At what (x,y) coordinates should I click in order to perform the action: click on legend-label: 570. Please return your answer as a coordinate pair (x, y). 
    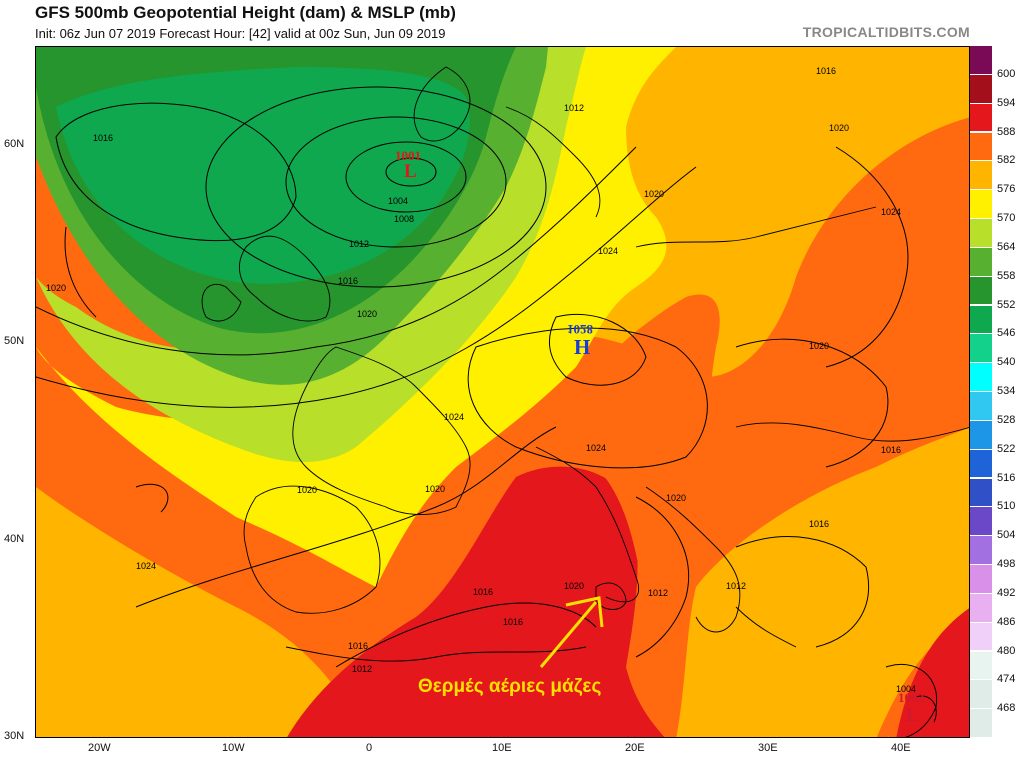
    Looking at the image, I should click on (1006, 218).